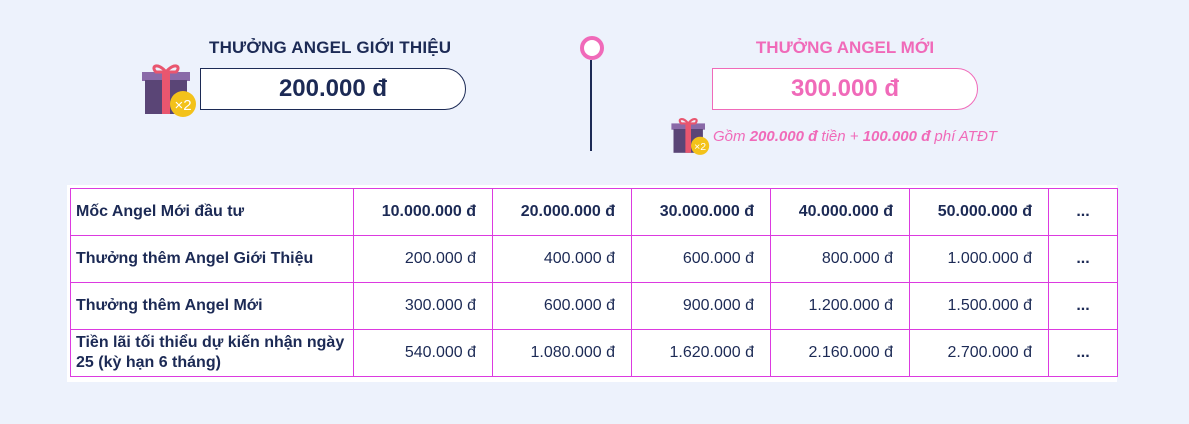  What do you see at coordinates (979, 306) in the screenshot?
I see `table-cell: 1.500.000 đ` at bounding box center [979, 306].